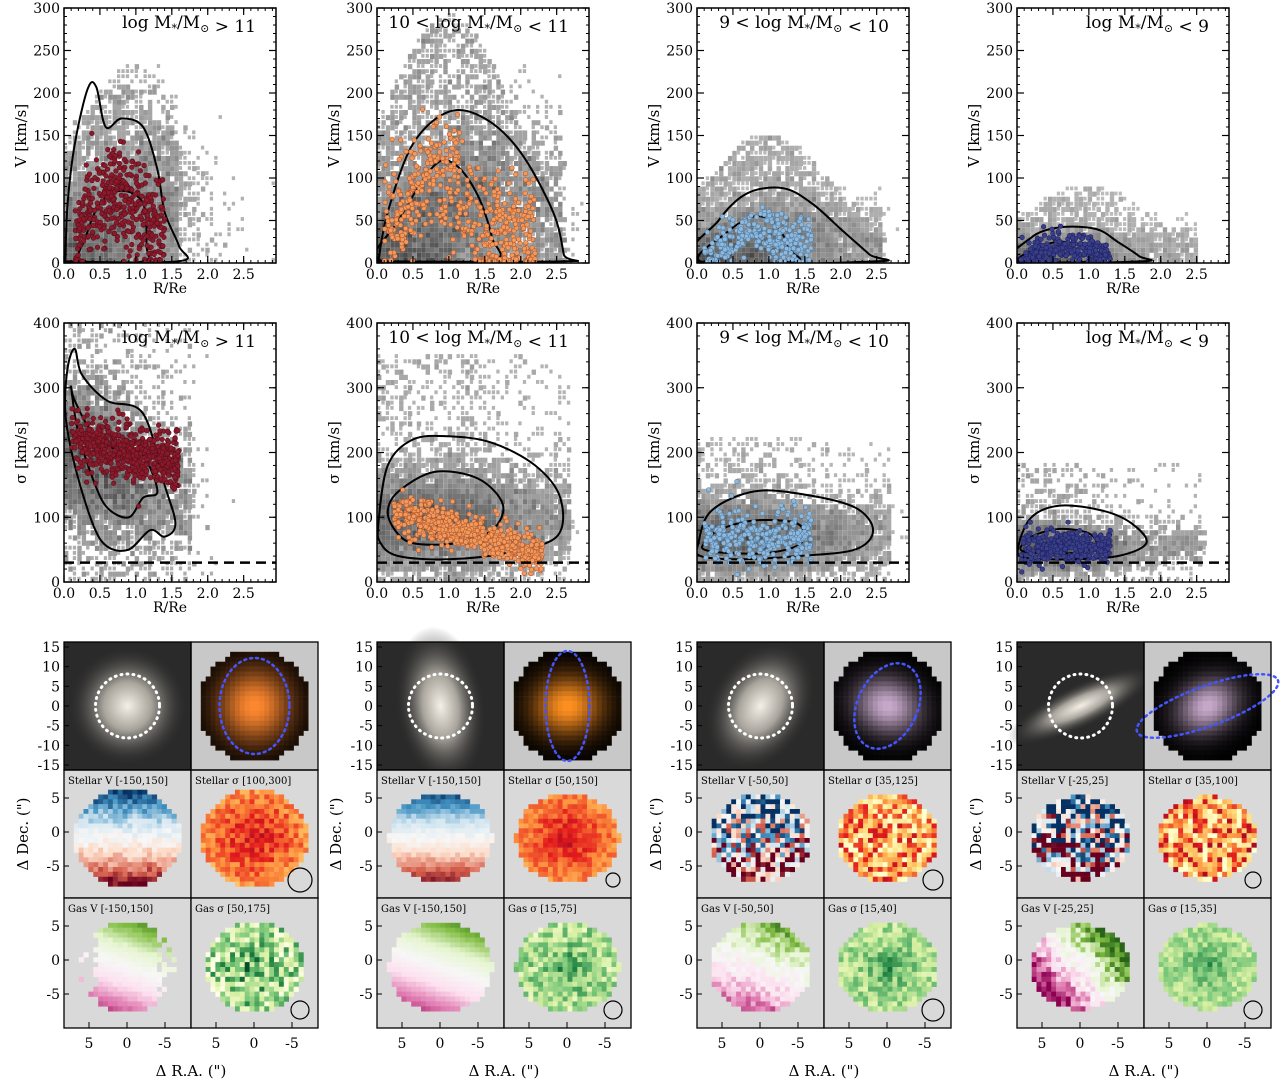  Describe the element at coordinates (55, 264) in the screenshot. I see `y-tick-label: 0` at that location.